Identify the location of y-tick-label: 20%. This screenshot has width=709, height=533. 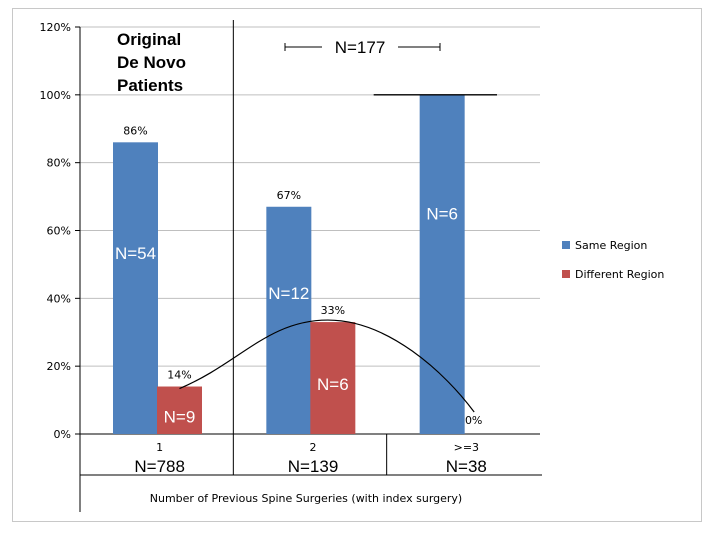
(59, 366).